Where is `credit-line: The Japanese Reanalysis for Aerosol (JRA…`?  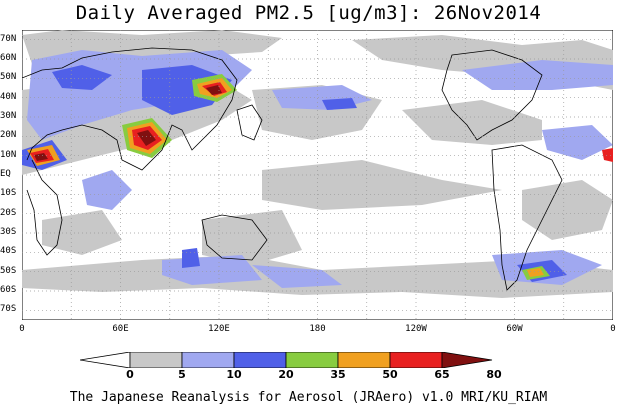 credit-line: The Japanese Reanalysis for Aerosol (JRA… is located at coordinates (308, 397).